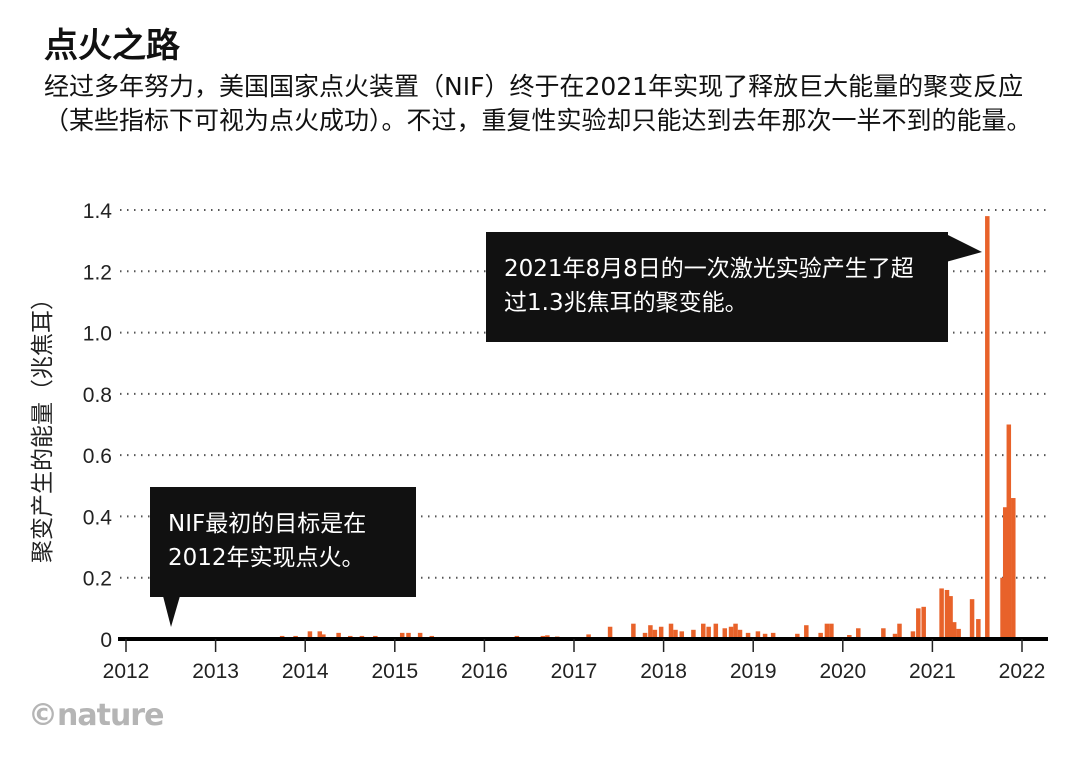 The height and width of the screenshot is (759, 1077). Describe the element at coordinates (112, 46) in the screenshot. I see `chart-title: 点火之路` at that location.